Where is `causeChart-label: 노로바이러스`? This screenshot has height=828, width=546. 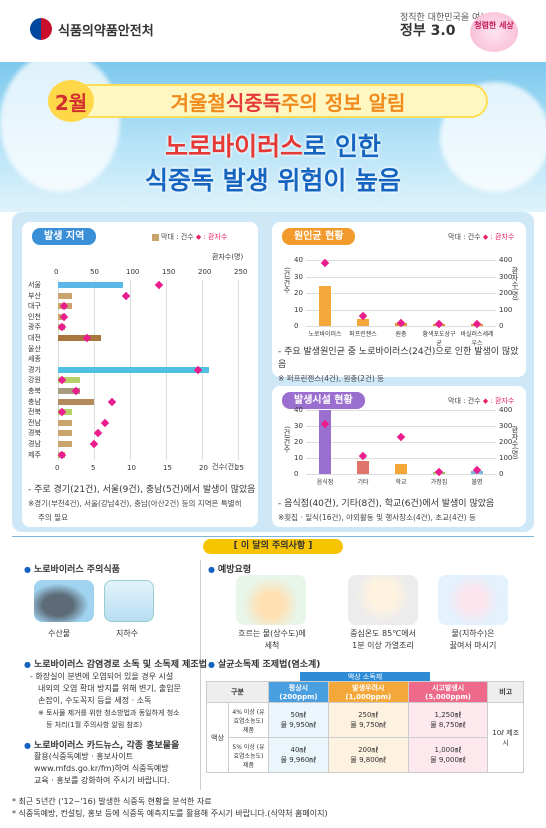
causeChart-label: 노로바이러스 is located at coordinates (325, 334).